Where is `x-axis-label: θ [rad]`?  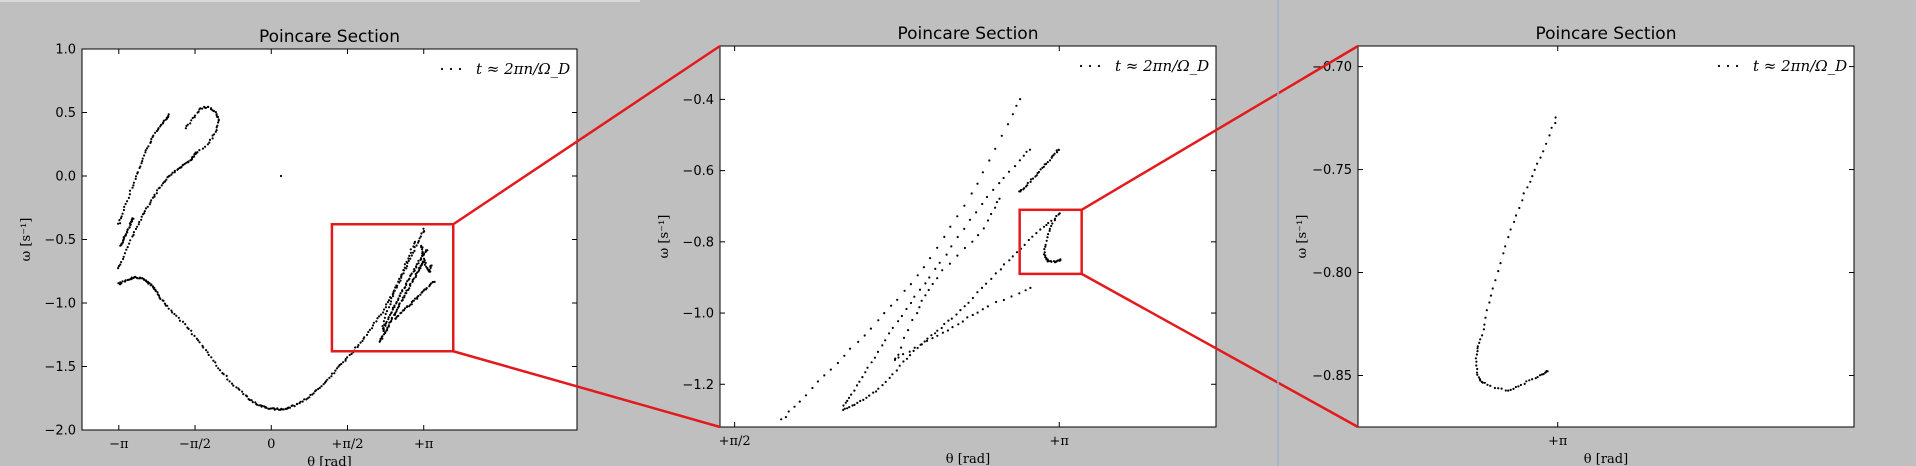 x-axis-label: θ [rad] is located at coordinates (329, 460).